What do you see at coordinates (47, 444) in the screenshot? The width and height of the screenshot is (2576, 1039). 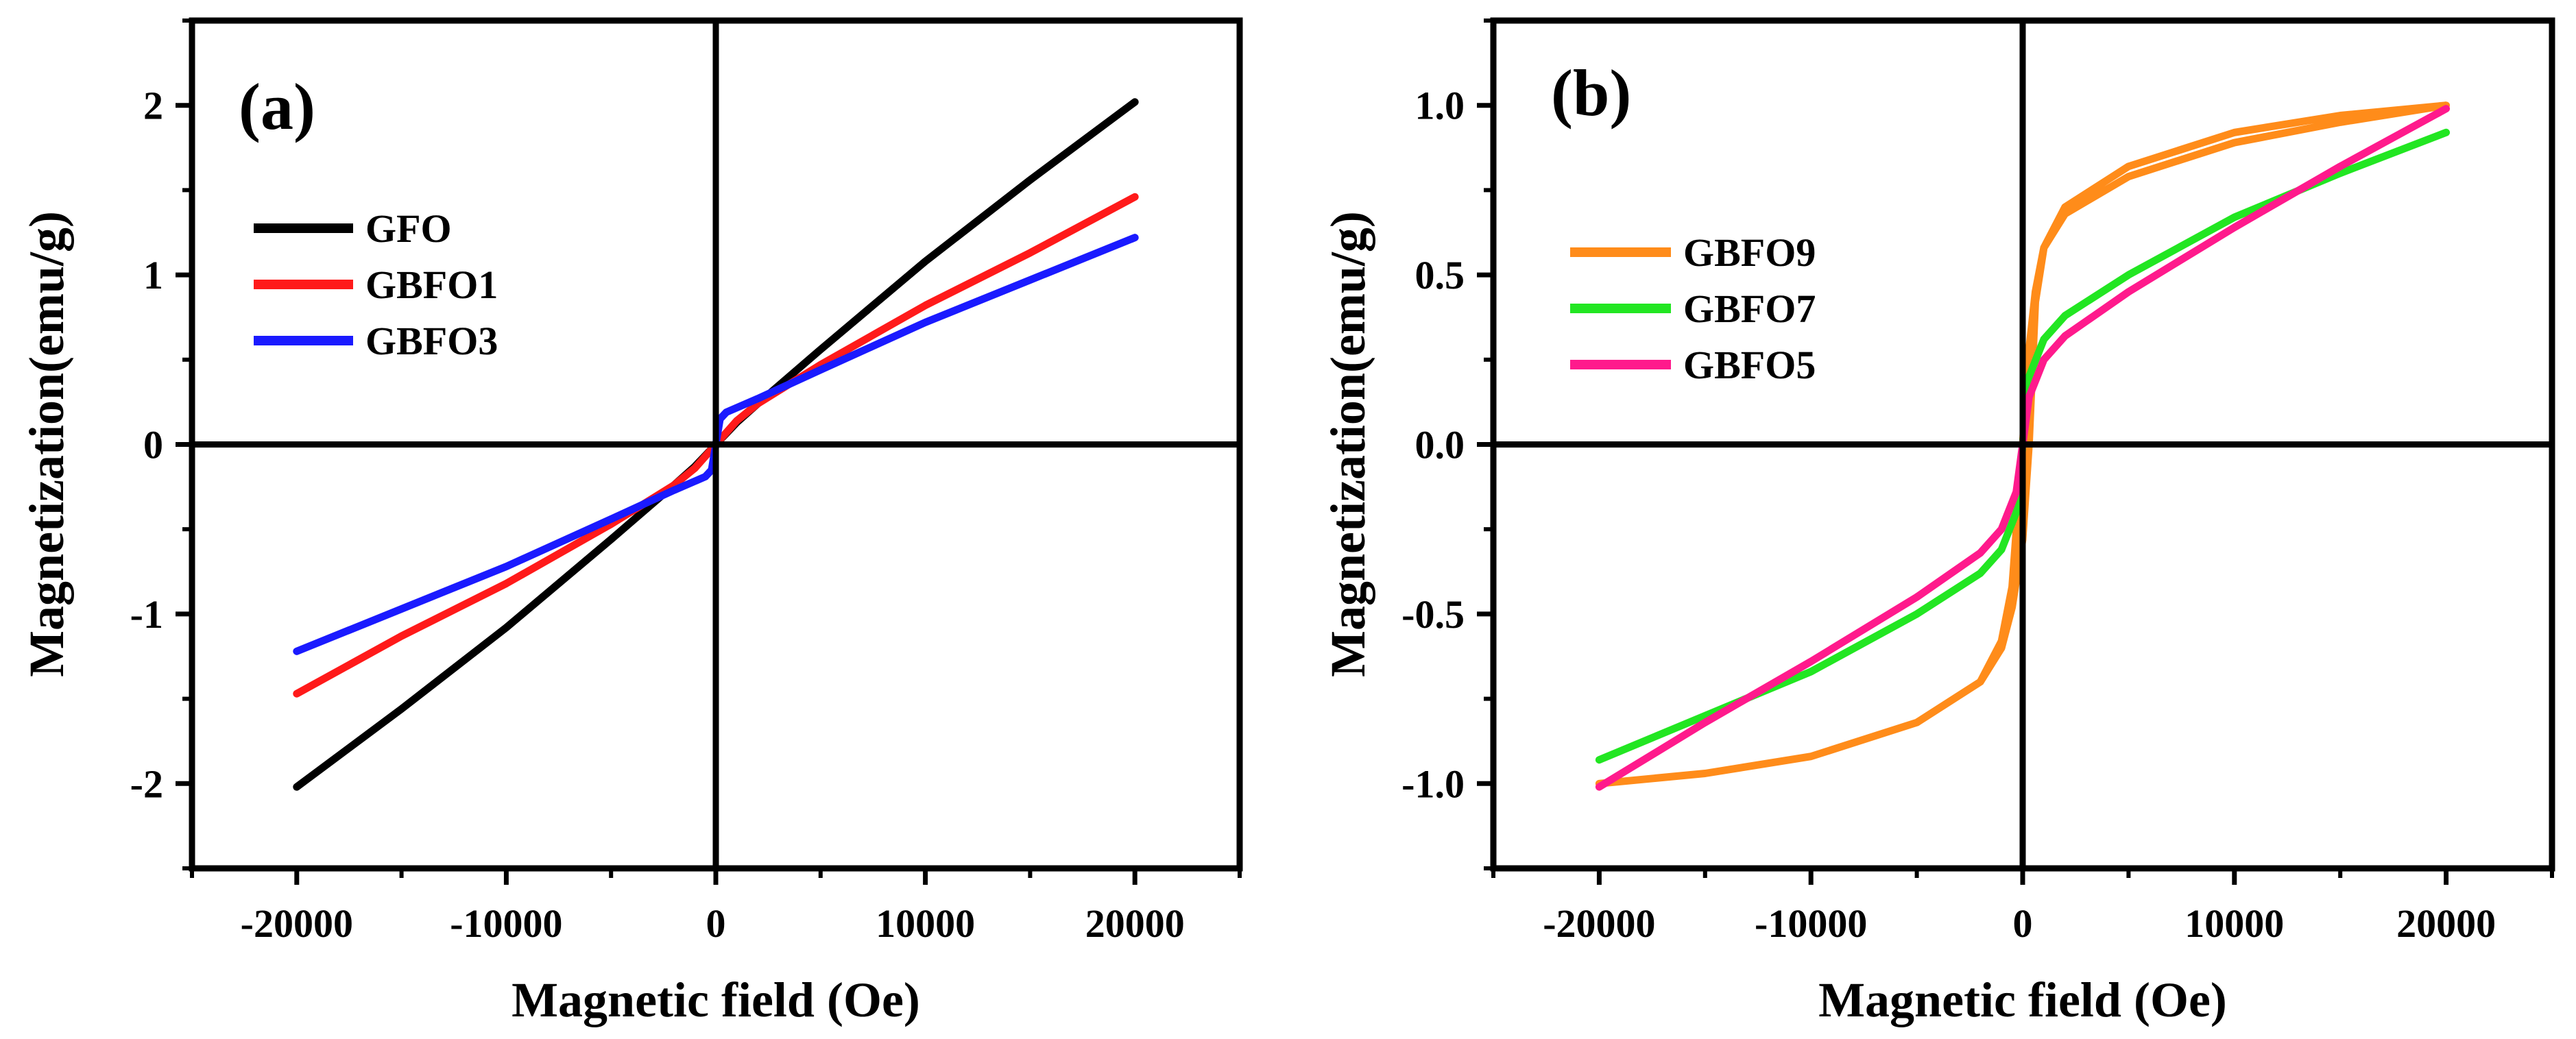 I see `y-axis-label-a: Magnetization(emu/g)` at bounding box center [47, 444].